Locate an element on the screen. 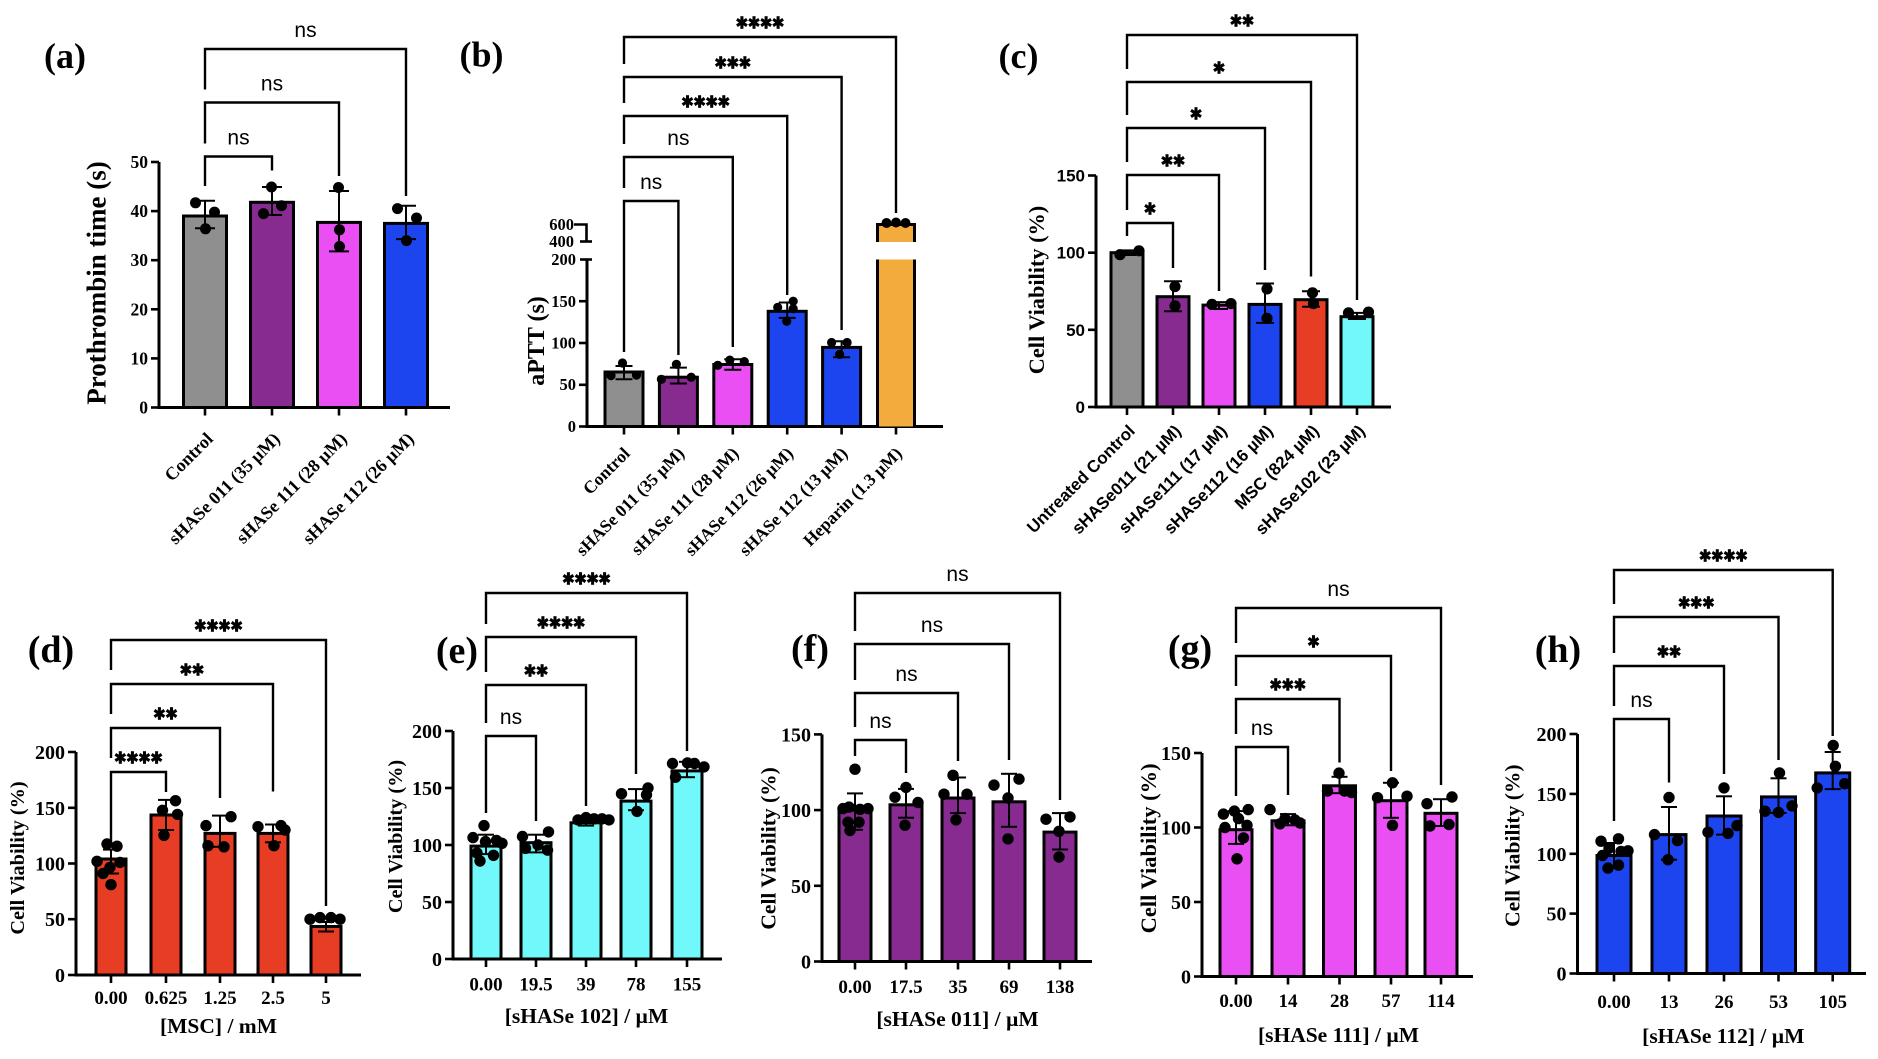 The height and width of the screenshot is (1059, 1878). svg-text: [sHASe 011] / µM is located at coordinates (957, 1019).